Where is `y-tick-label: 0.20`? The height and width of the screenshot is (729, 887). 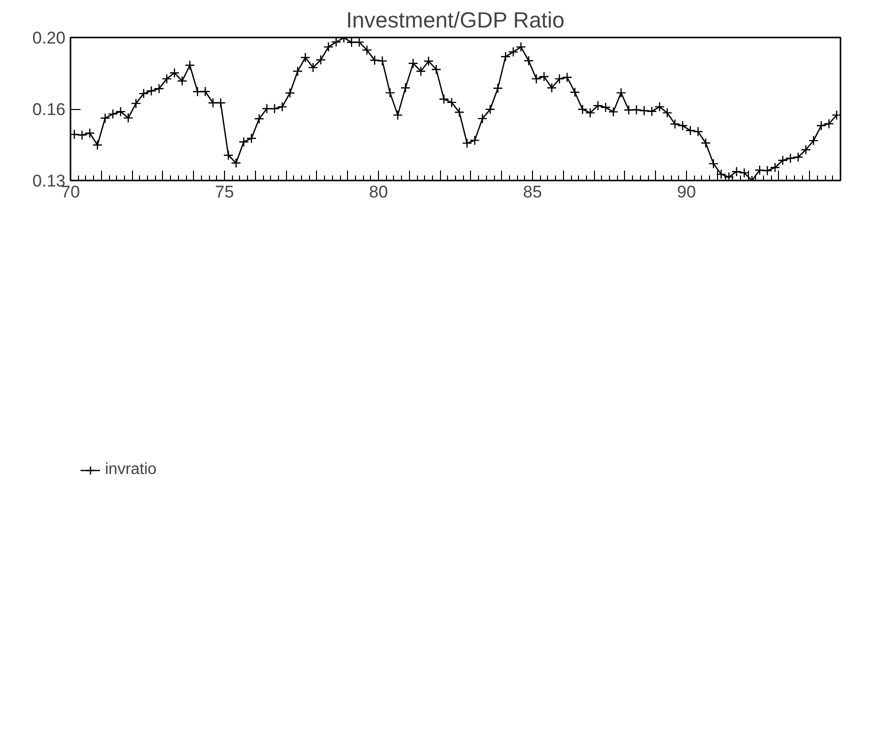
y-tick-label: 0.20 is located at coordinates (49, 38).